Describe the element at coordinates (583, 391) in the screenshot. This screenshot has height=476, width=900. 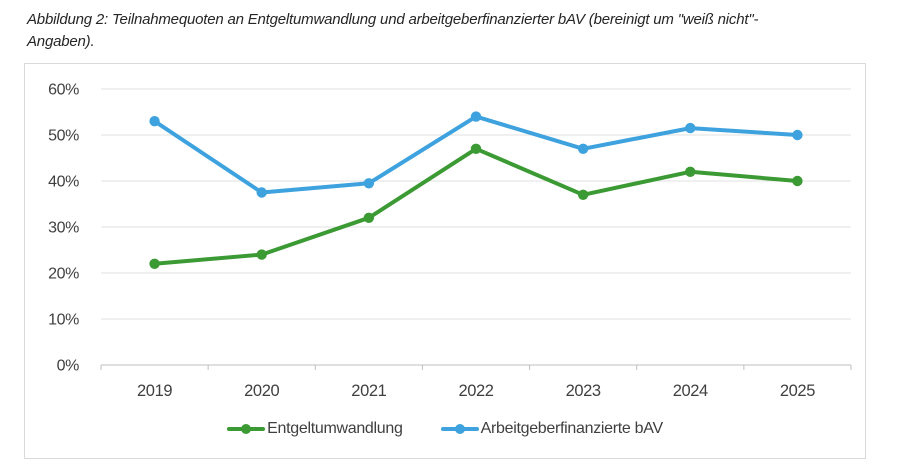
I see `x-axis-label: 2023` at that location.